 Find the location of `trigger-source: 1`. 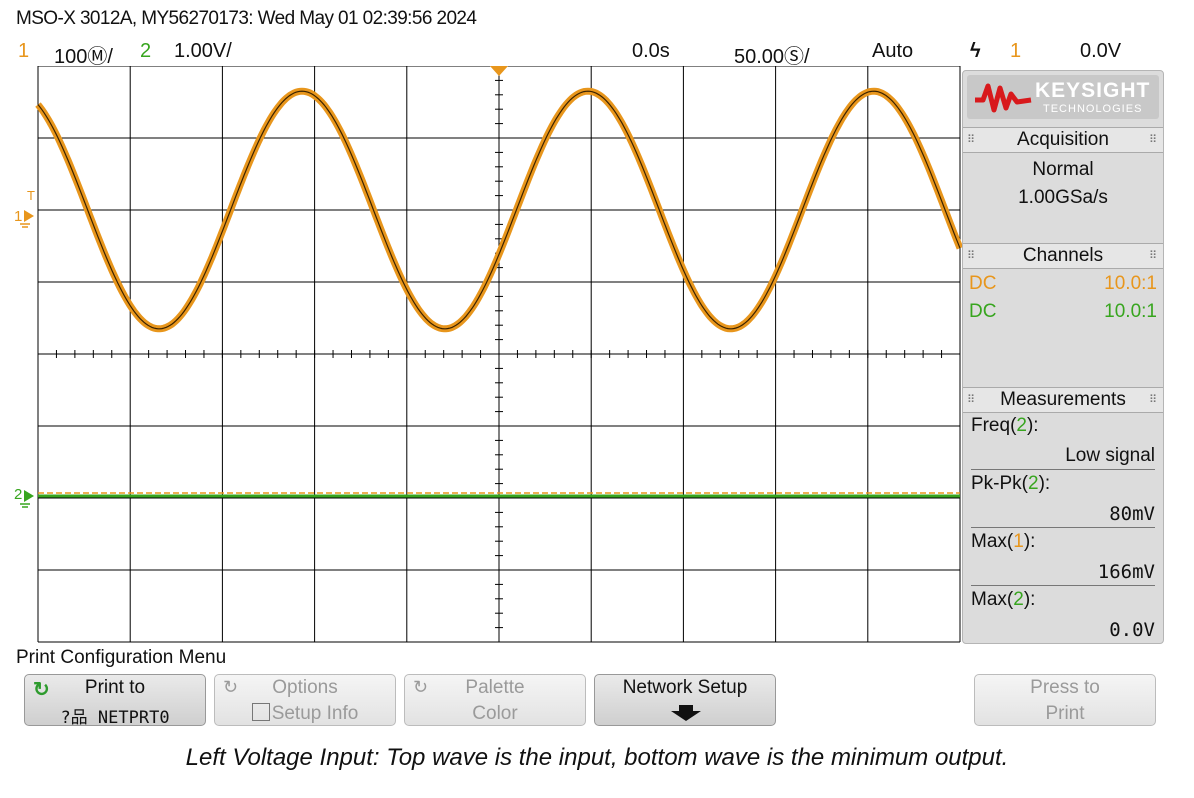

trigger-source: 1 is located at coordinates (1016, 51).